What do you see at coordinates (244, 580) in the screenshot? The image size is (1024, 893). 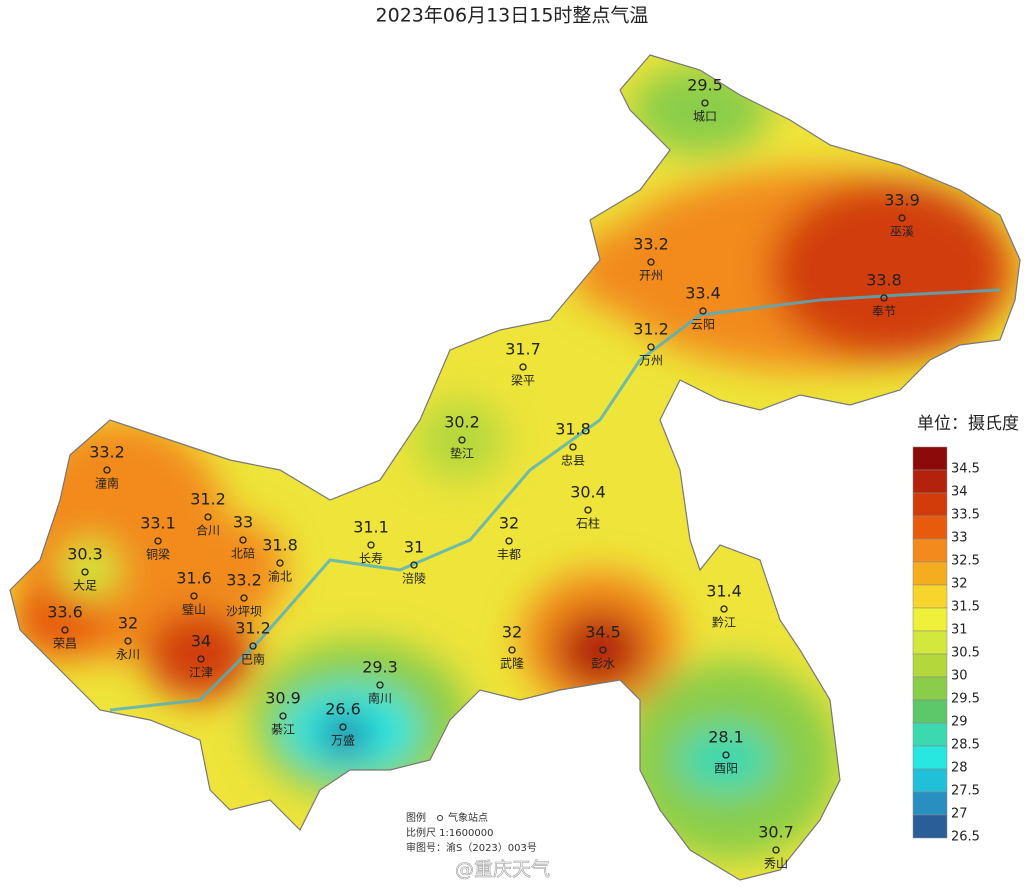 I see `station-value: 33.2` at bounding box center [244, 580].